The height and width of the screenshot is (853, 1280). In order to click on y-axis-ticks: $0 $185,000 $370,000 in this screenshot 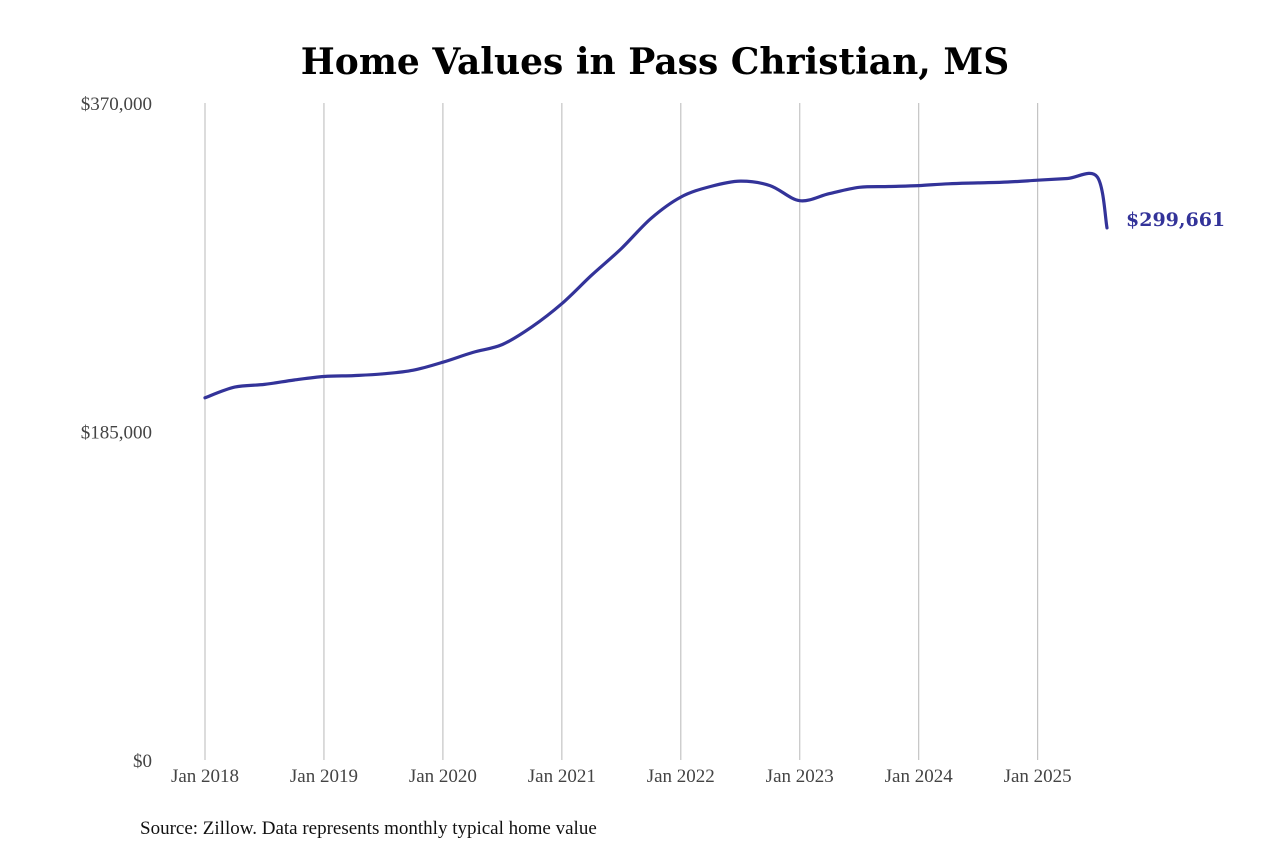, I will do `click(116, 433)`.